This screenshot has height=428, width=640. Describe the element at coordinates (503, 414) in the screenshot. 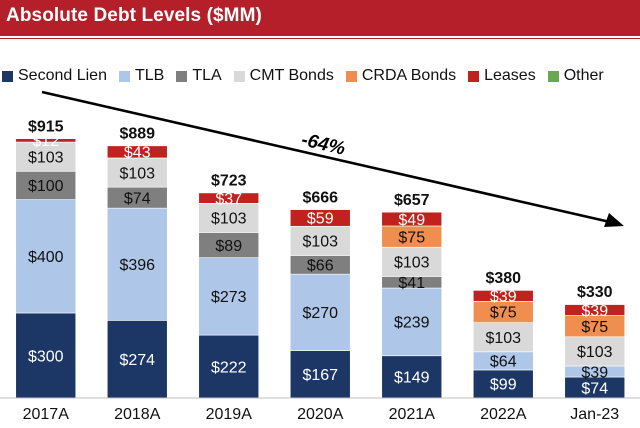

I see `category-label: 2022A` at that location.